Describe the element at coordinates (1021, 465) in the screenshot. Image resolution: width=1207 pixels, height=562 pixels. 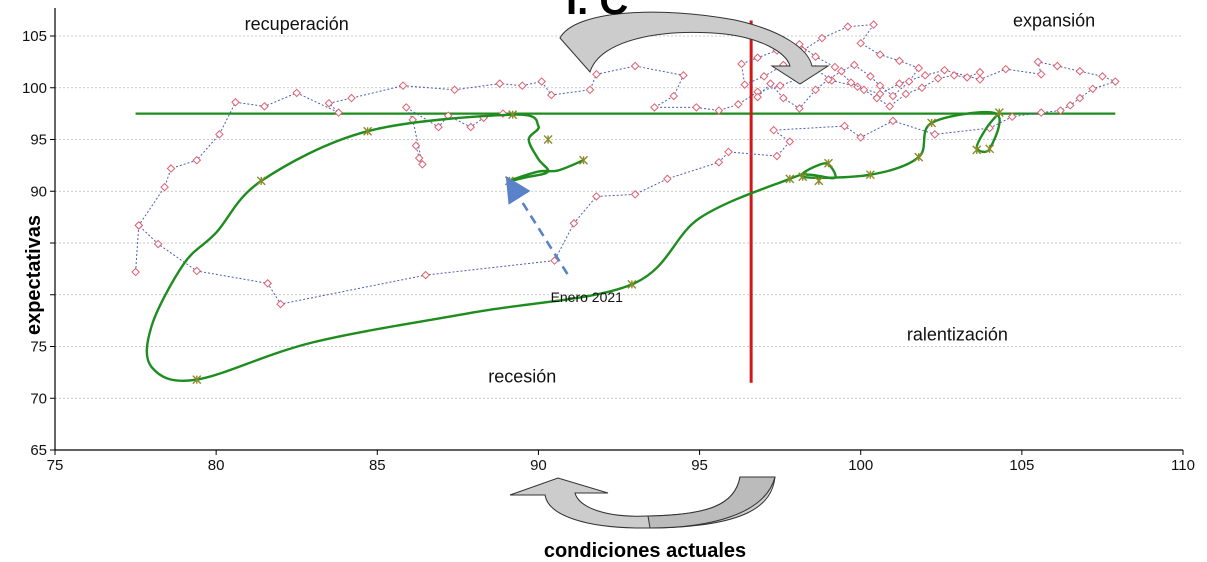
I see `x-tick-label: 105` at that location.